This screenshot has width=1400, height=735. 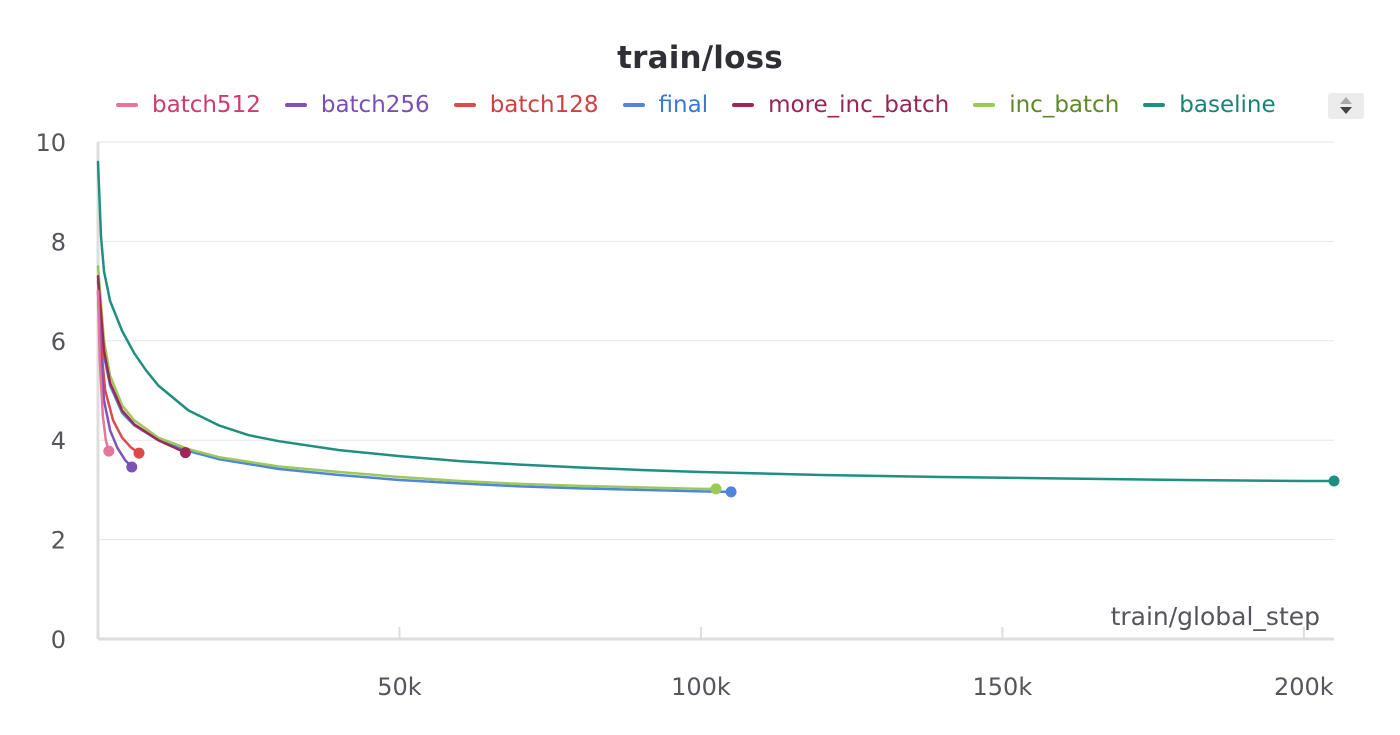 I want to click on legend-item-batch256: batch256, so click(x=357, y=105).